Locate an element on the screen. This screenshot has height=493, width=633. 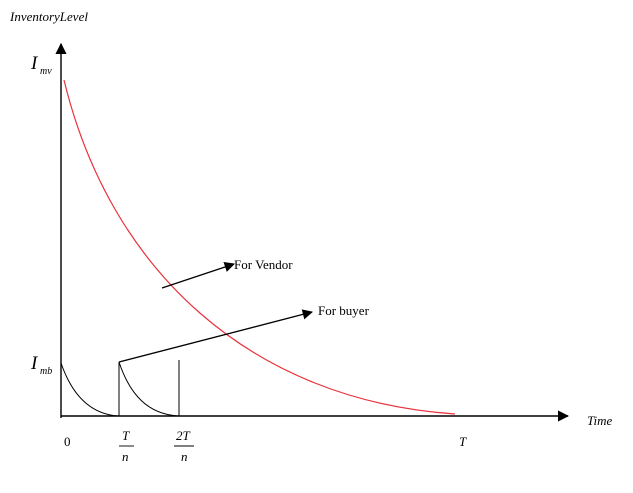
x-tick-label-origin: 0 is located at coordinates (67, 441).